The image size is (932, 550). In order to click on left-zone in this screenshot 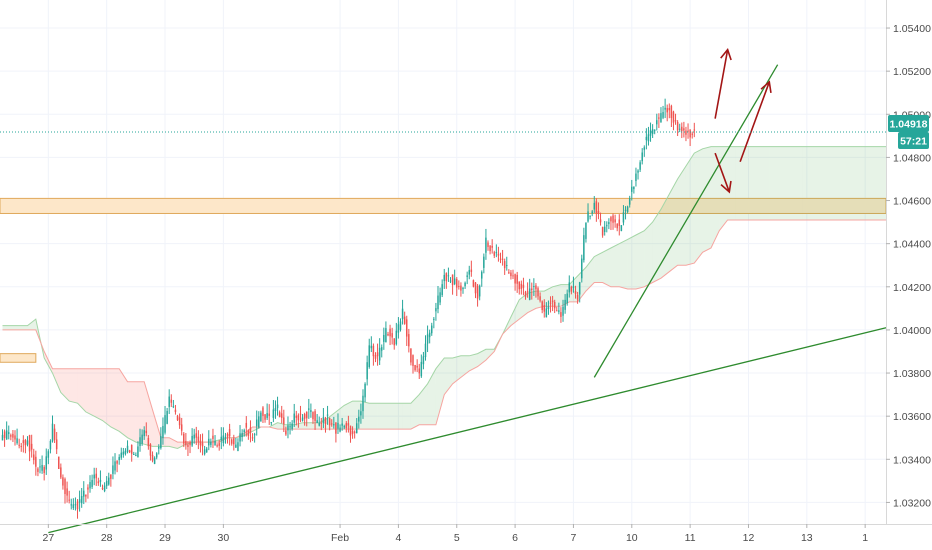, I will do `click(18, 358)`.